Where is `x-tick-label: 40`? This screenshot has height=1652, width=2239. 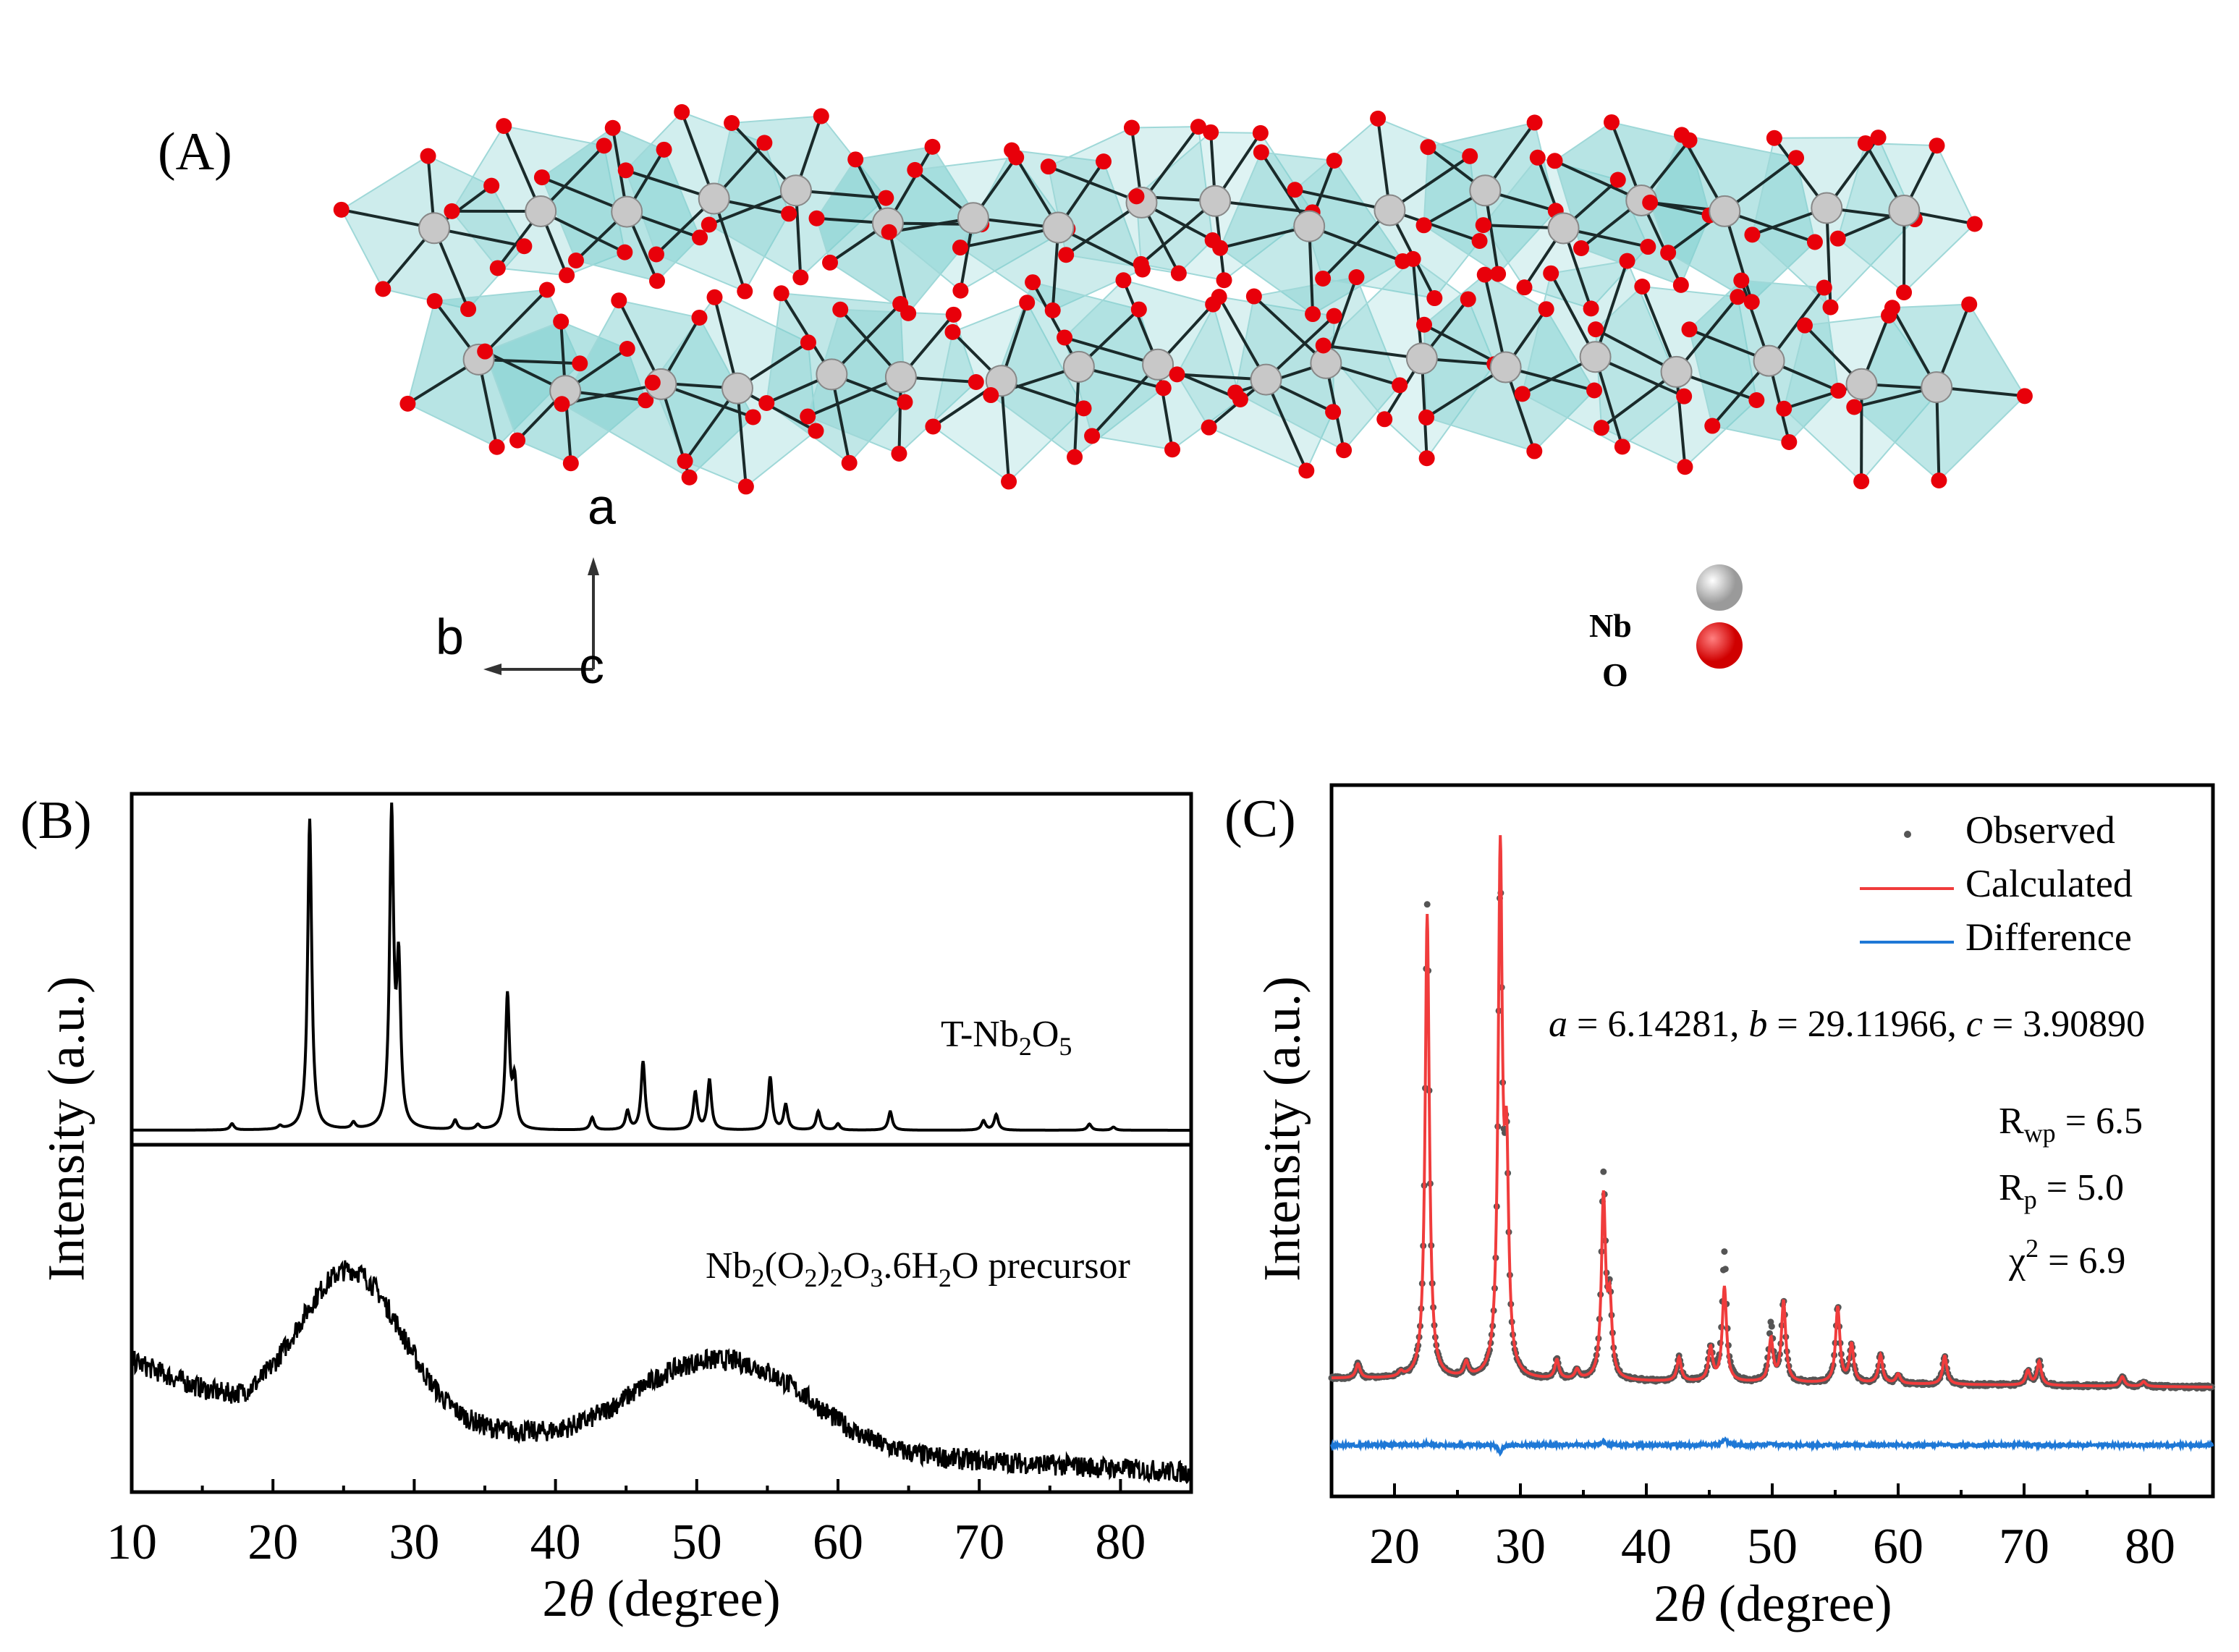
x-tick-label: 40 is located at coordinates (555, 1542).